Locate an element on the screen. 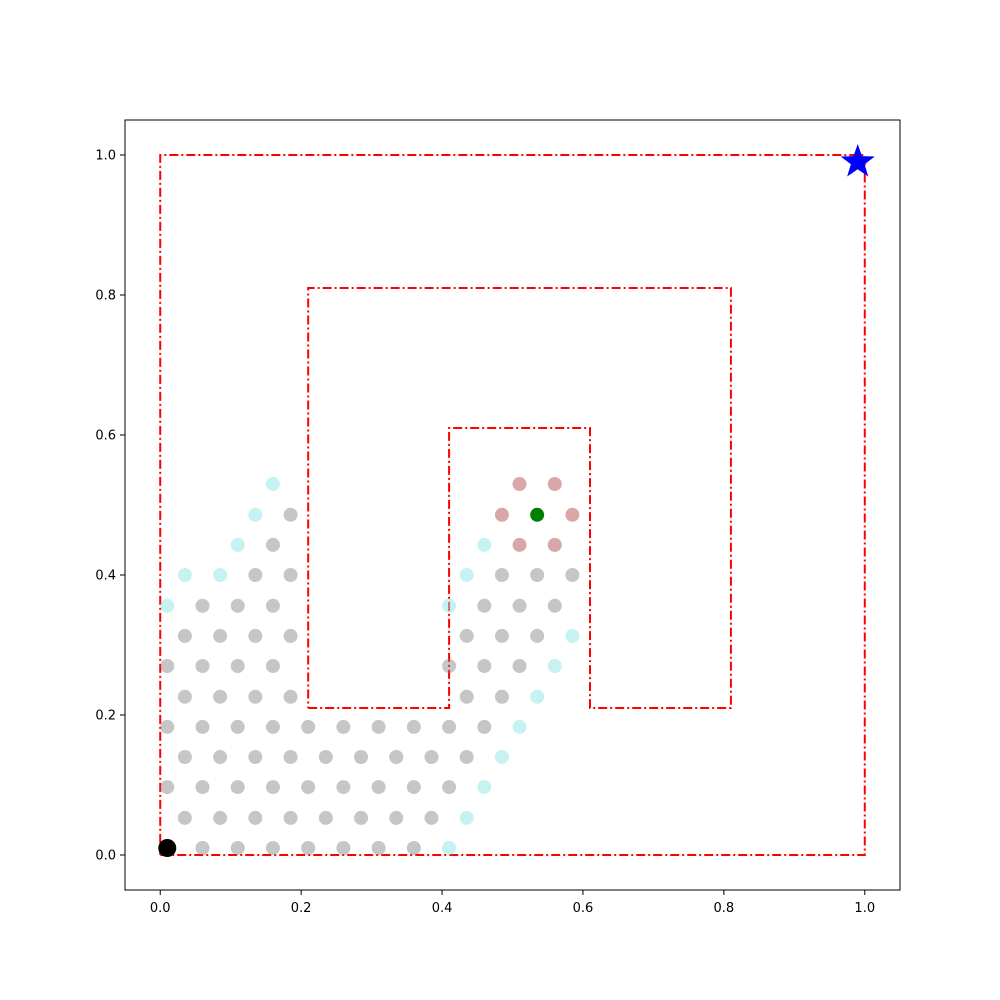 The image size is (1000, 1000). goal-star is located at coordinates (857, 160).